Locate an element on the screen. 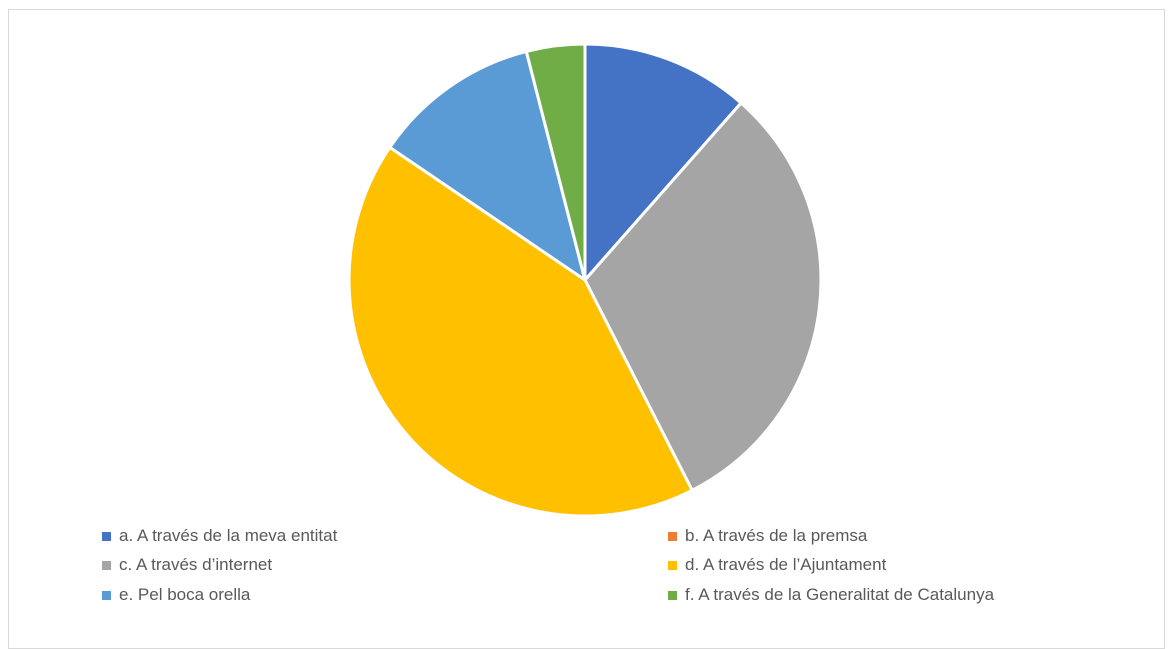  legend-item-c: c. A través d’internet is located at coordinates (187, 565).